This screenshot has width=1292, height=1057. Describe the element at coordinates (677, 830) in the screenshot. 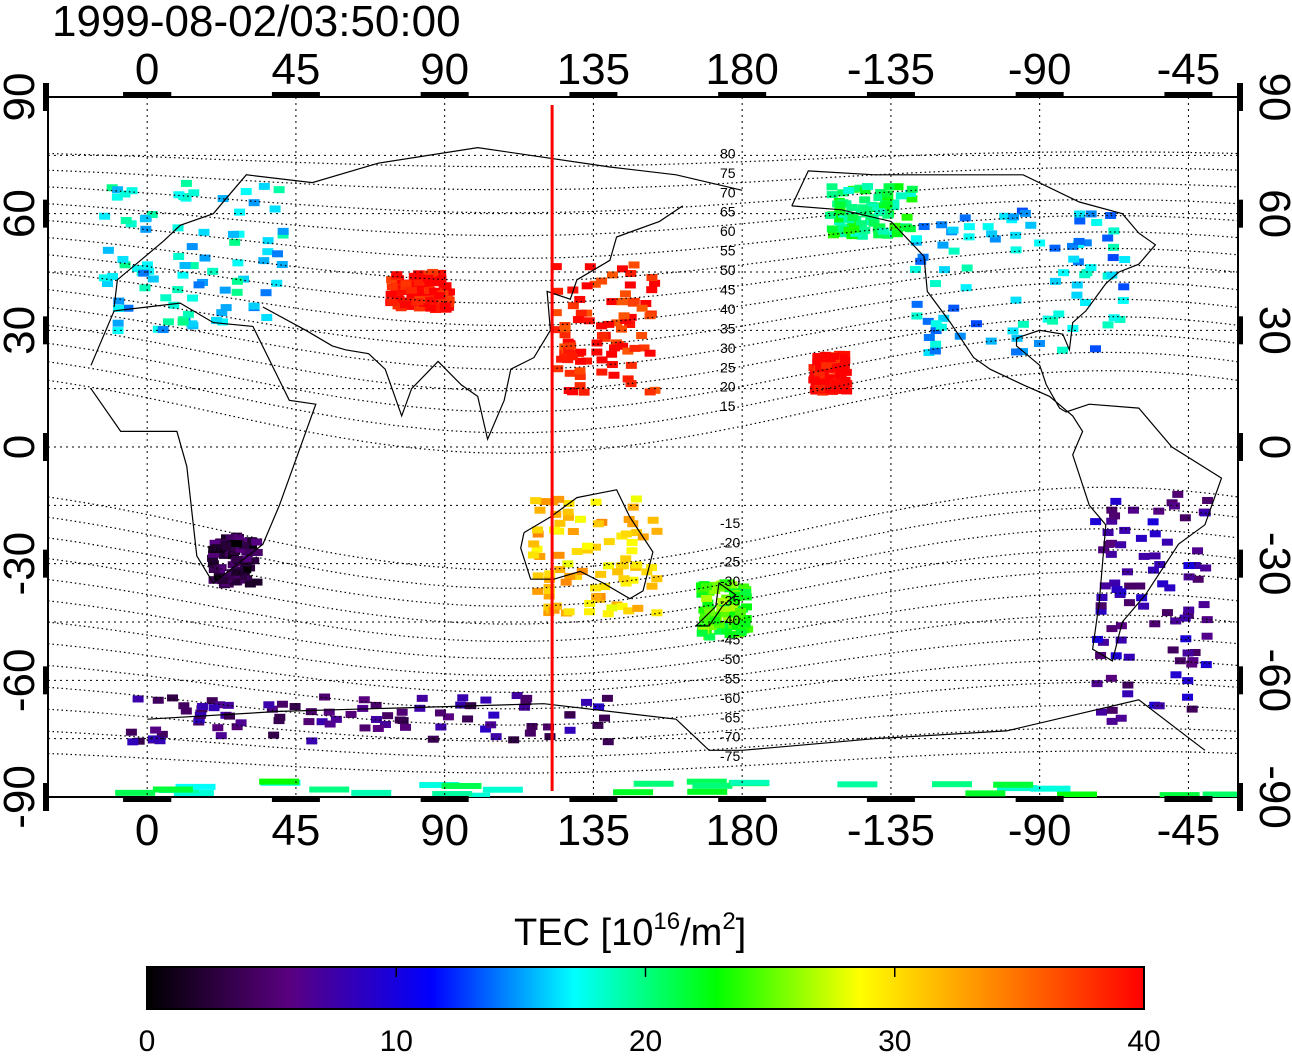

I see `bottom-longitude-labels: 0 45 90 135 180 -135 -90 -45` at that location.